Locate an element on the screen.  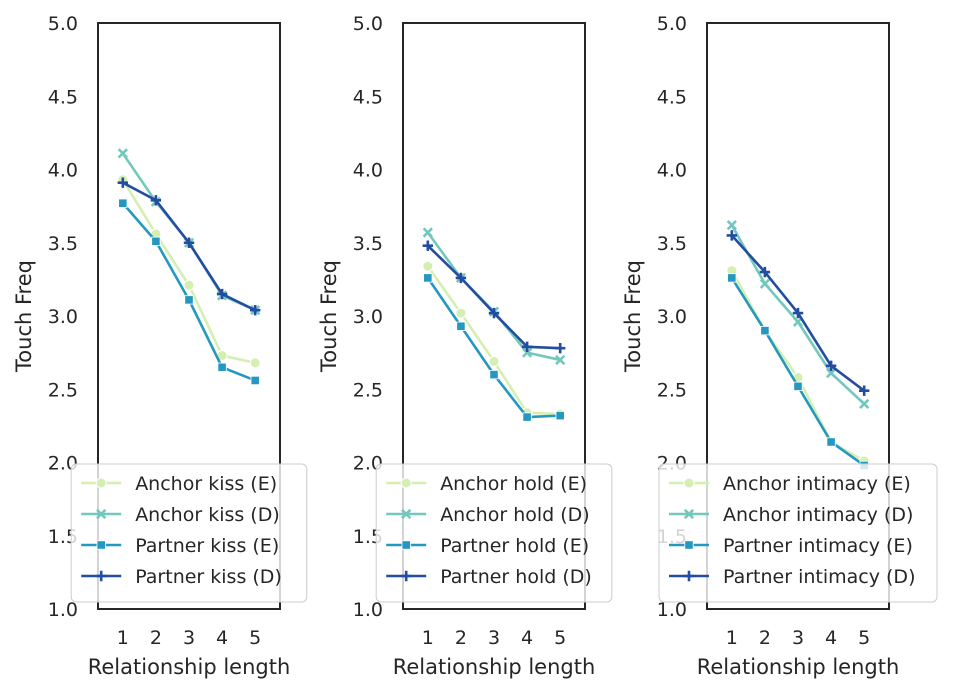
y-tick-label: 1.5 is located at coordinates (63, 537).